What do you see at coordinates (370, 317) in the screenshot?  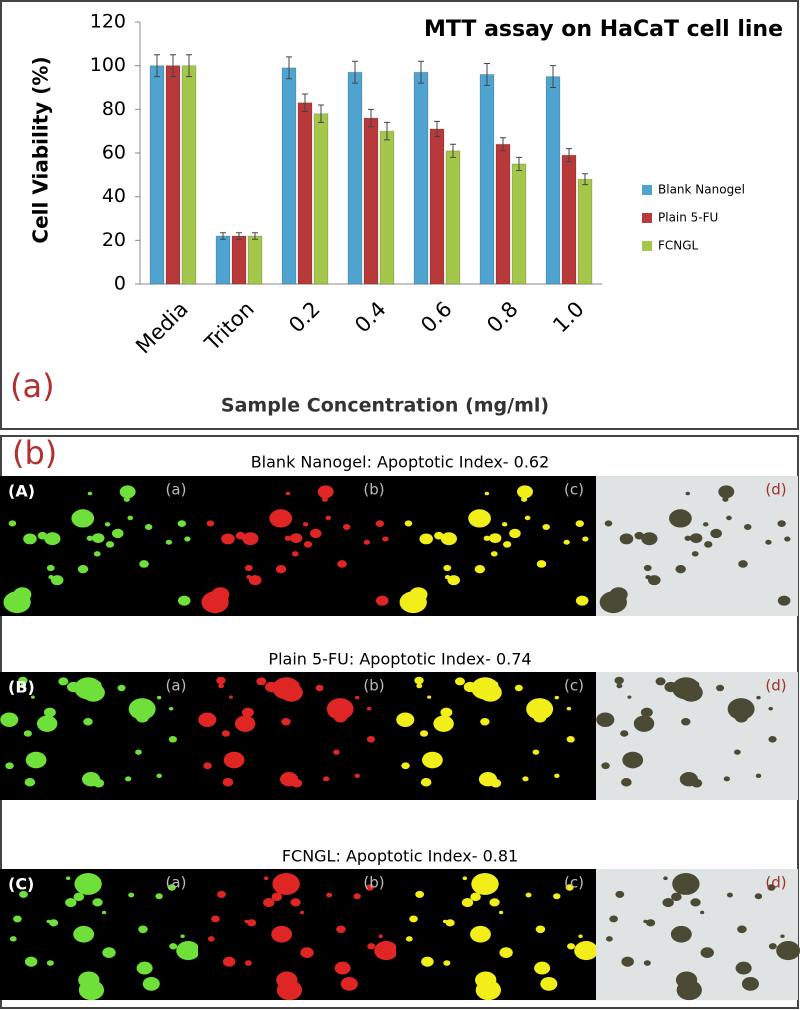 I see `x-tick-label: 0.4` at bounding box center [370, 317].